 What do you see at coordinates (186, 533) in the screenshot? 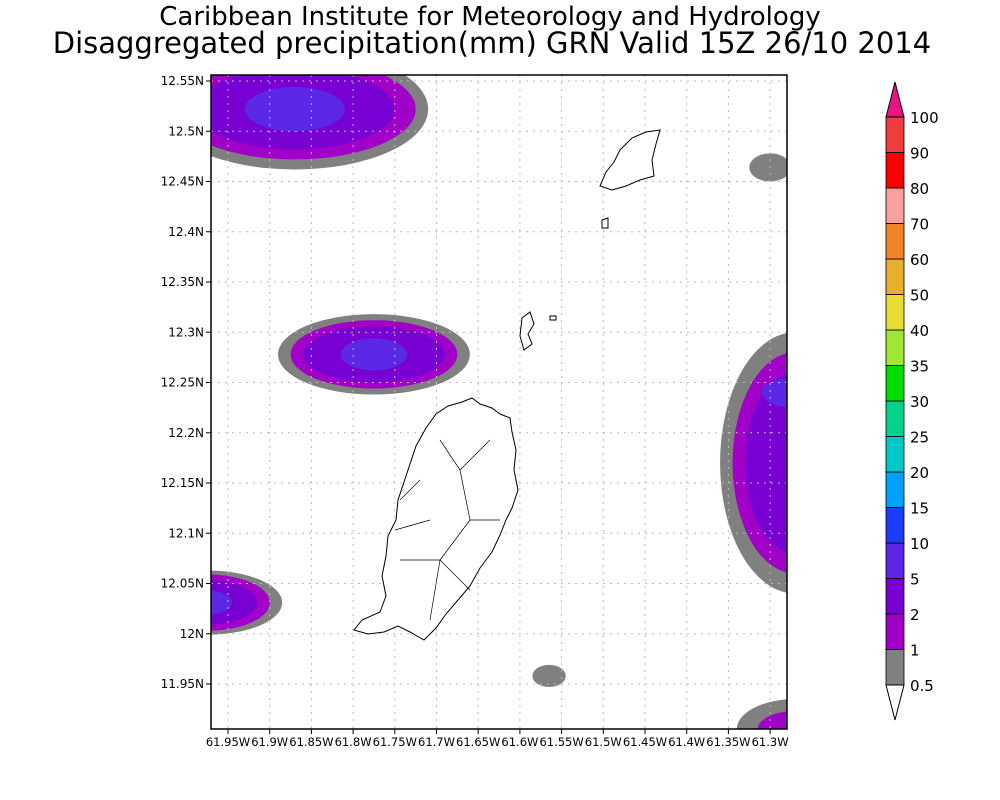
I see `lat-tick-label: 12.1N` at bounding box center [186, 533].